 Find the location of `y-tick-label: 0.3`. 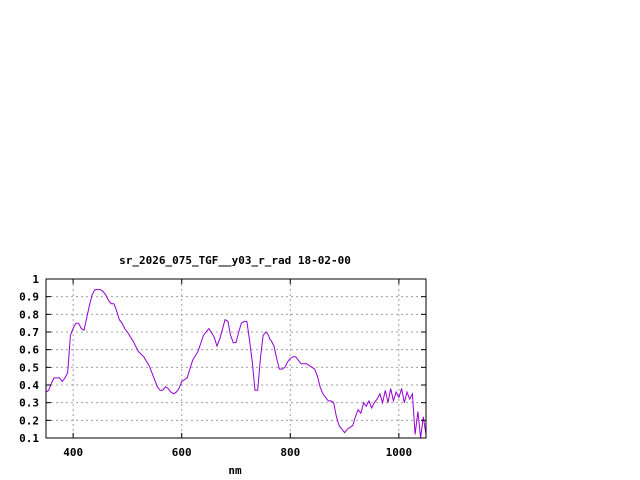

y-tick-label: 0.3 is located at coordinates (29, 403).